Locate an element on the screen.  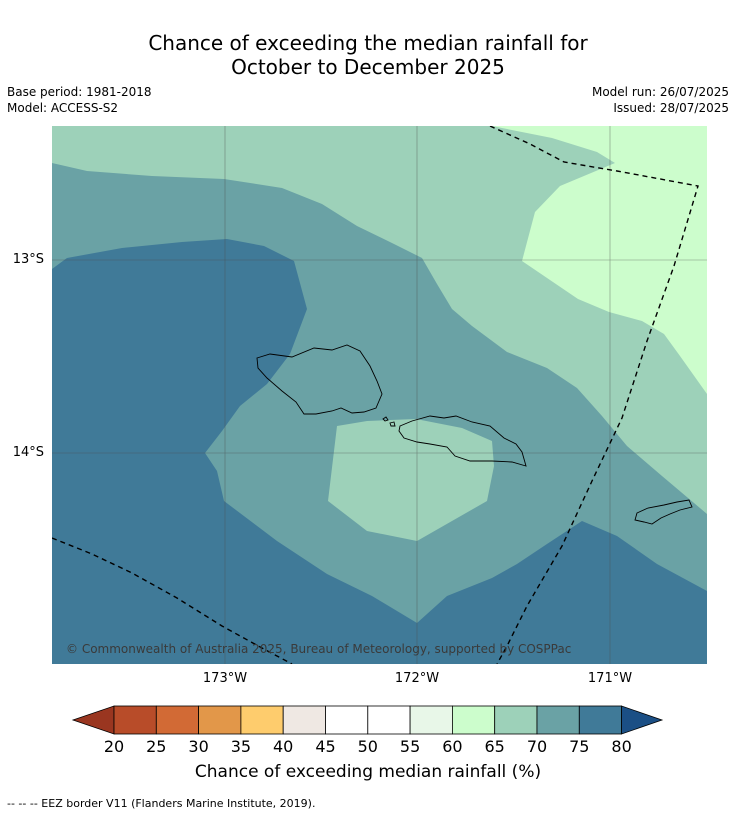
colorbar-label: Chance of exceeding median rainfall (%) is located at coordinates (368, 772).